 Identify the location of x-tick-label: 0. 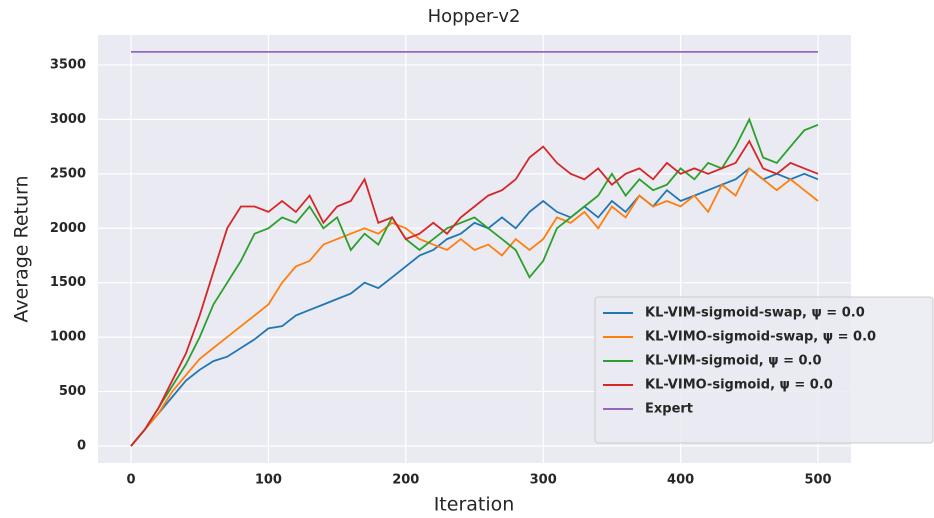
(130, 480).